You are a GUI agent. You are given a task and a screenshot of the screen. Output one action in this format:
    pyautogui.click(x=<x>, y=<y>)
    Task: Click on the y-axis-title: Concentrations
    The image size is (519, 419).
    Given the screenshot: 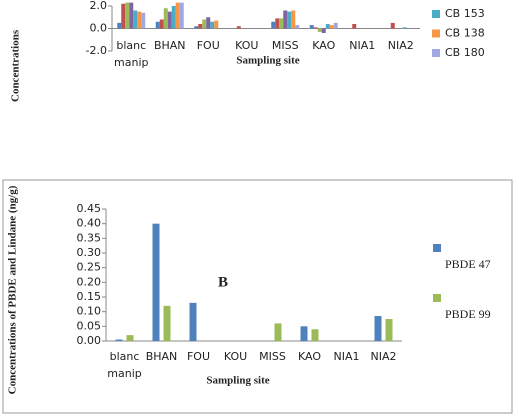 What is the action you would take?
    pyautogui.click(x=16, y=65)
    